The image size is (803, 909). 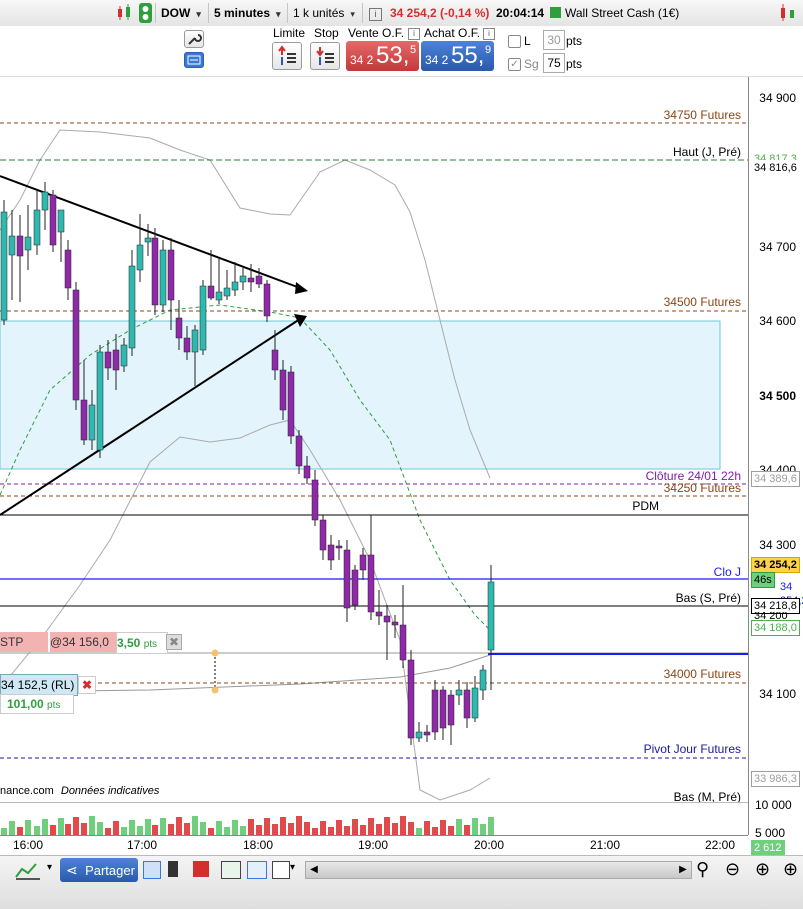 What do you see at coordinates (382, 56) in the screenshot?
I see `sell-price-button: 34 2 53, 5` at bounding box center [382, 56].